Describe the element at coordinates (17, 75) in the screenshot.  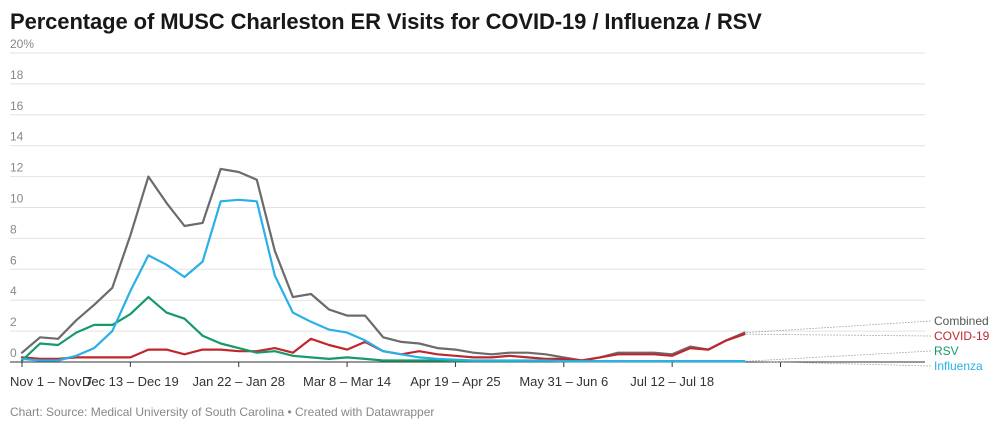
I see `y-tick-label: 18` at that location.